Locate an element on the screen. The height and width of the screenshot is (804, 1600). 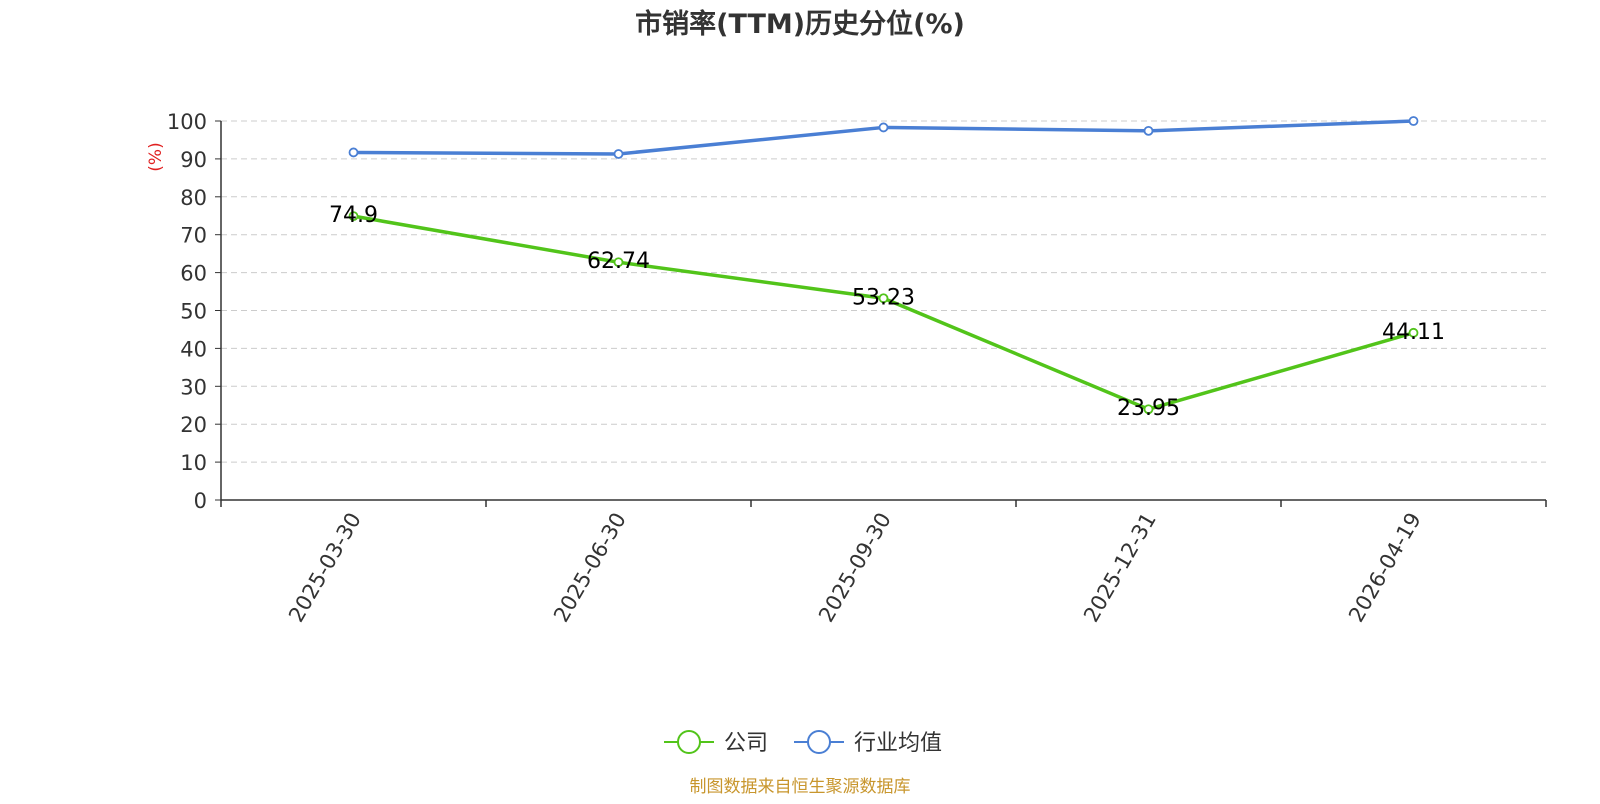
y-tick-label: 50 is located at coordinates (193, 312).